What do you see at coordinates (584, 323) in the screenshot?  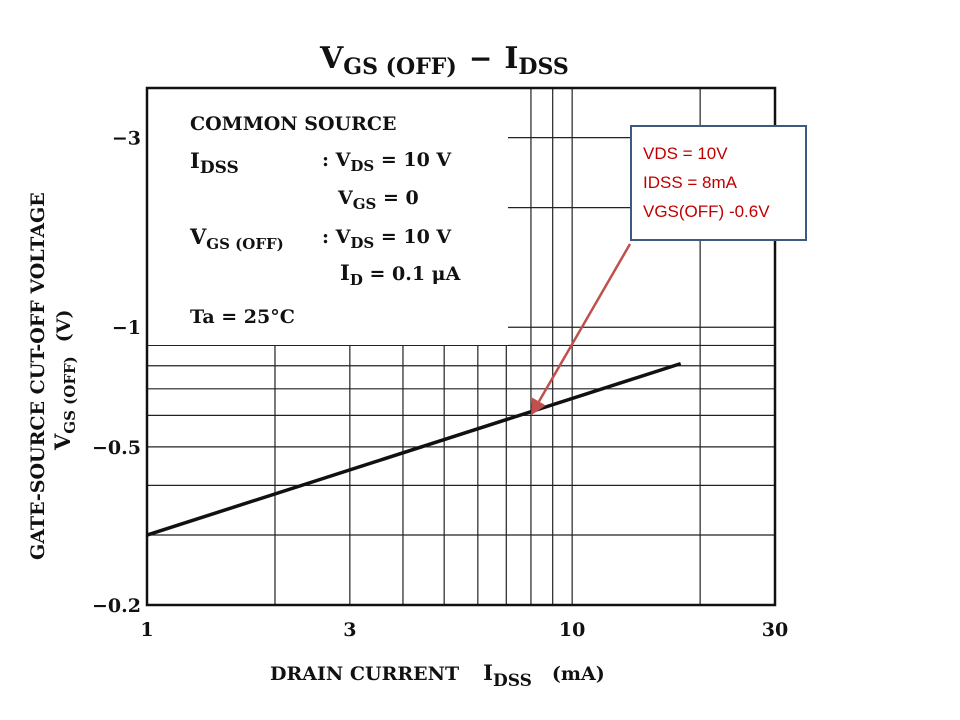 I see `callout-arrow` at bounding box center [584, 323].